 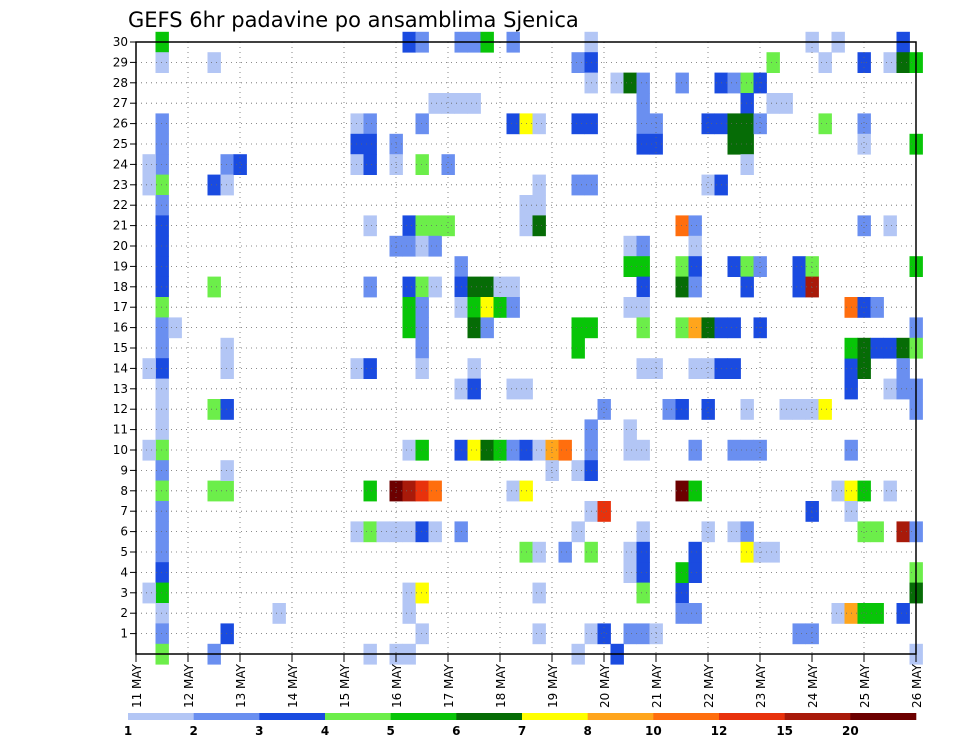 What do you see at coordinates (761, 685) in the screenshot?
I see `x-tick-label: 23 MAY` at bounding box center [761, 685].